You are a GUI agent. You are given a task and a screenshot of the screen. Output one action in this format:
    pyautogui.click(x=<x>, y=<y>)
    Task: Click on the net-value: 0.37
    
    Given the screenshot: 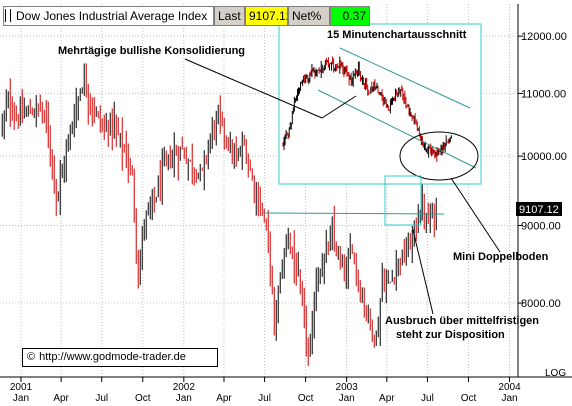 What is the action you would take?
    pyautogui.click(x=350, y=16)
    